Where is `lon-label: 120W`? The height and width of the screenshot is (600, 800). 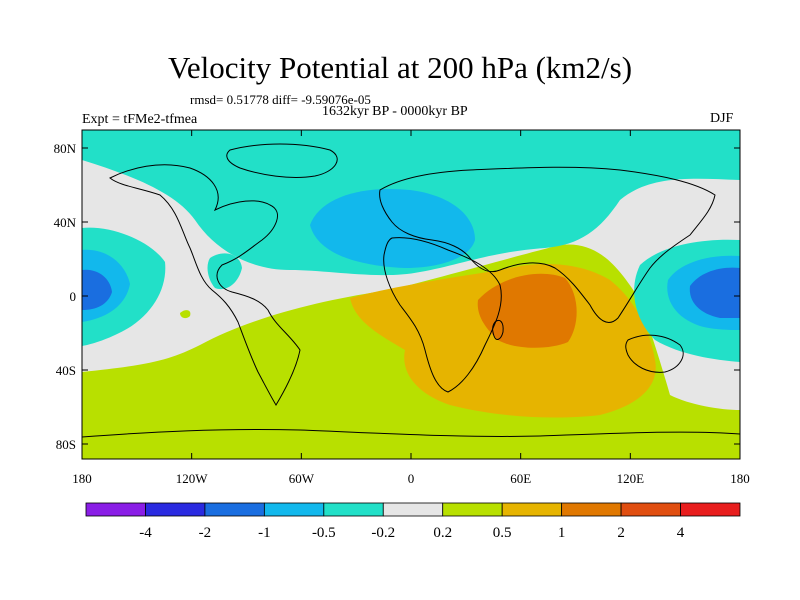
lon-label: 120W is located at coordinates (192, 478).